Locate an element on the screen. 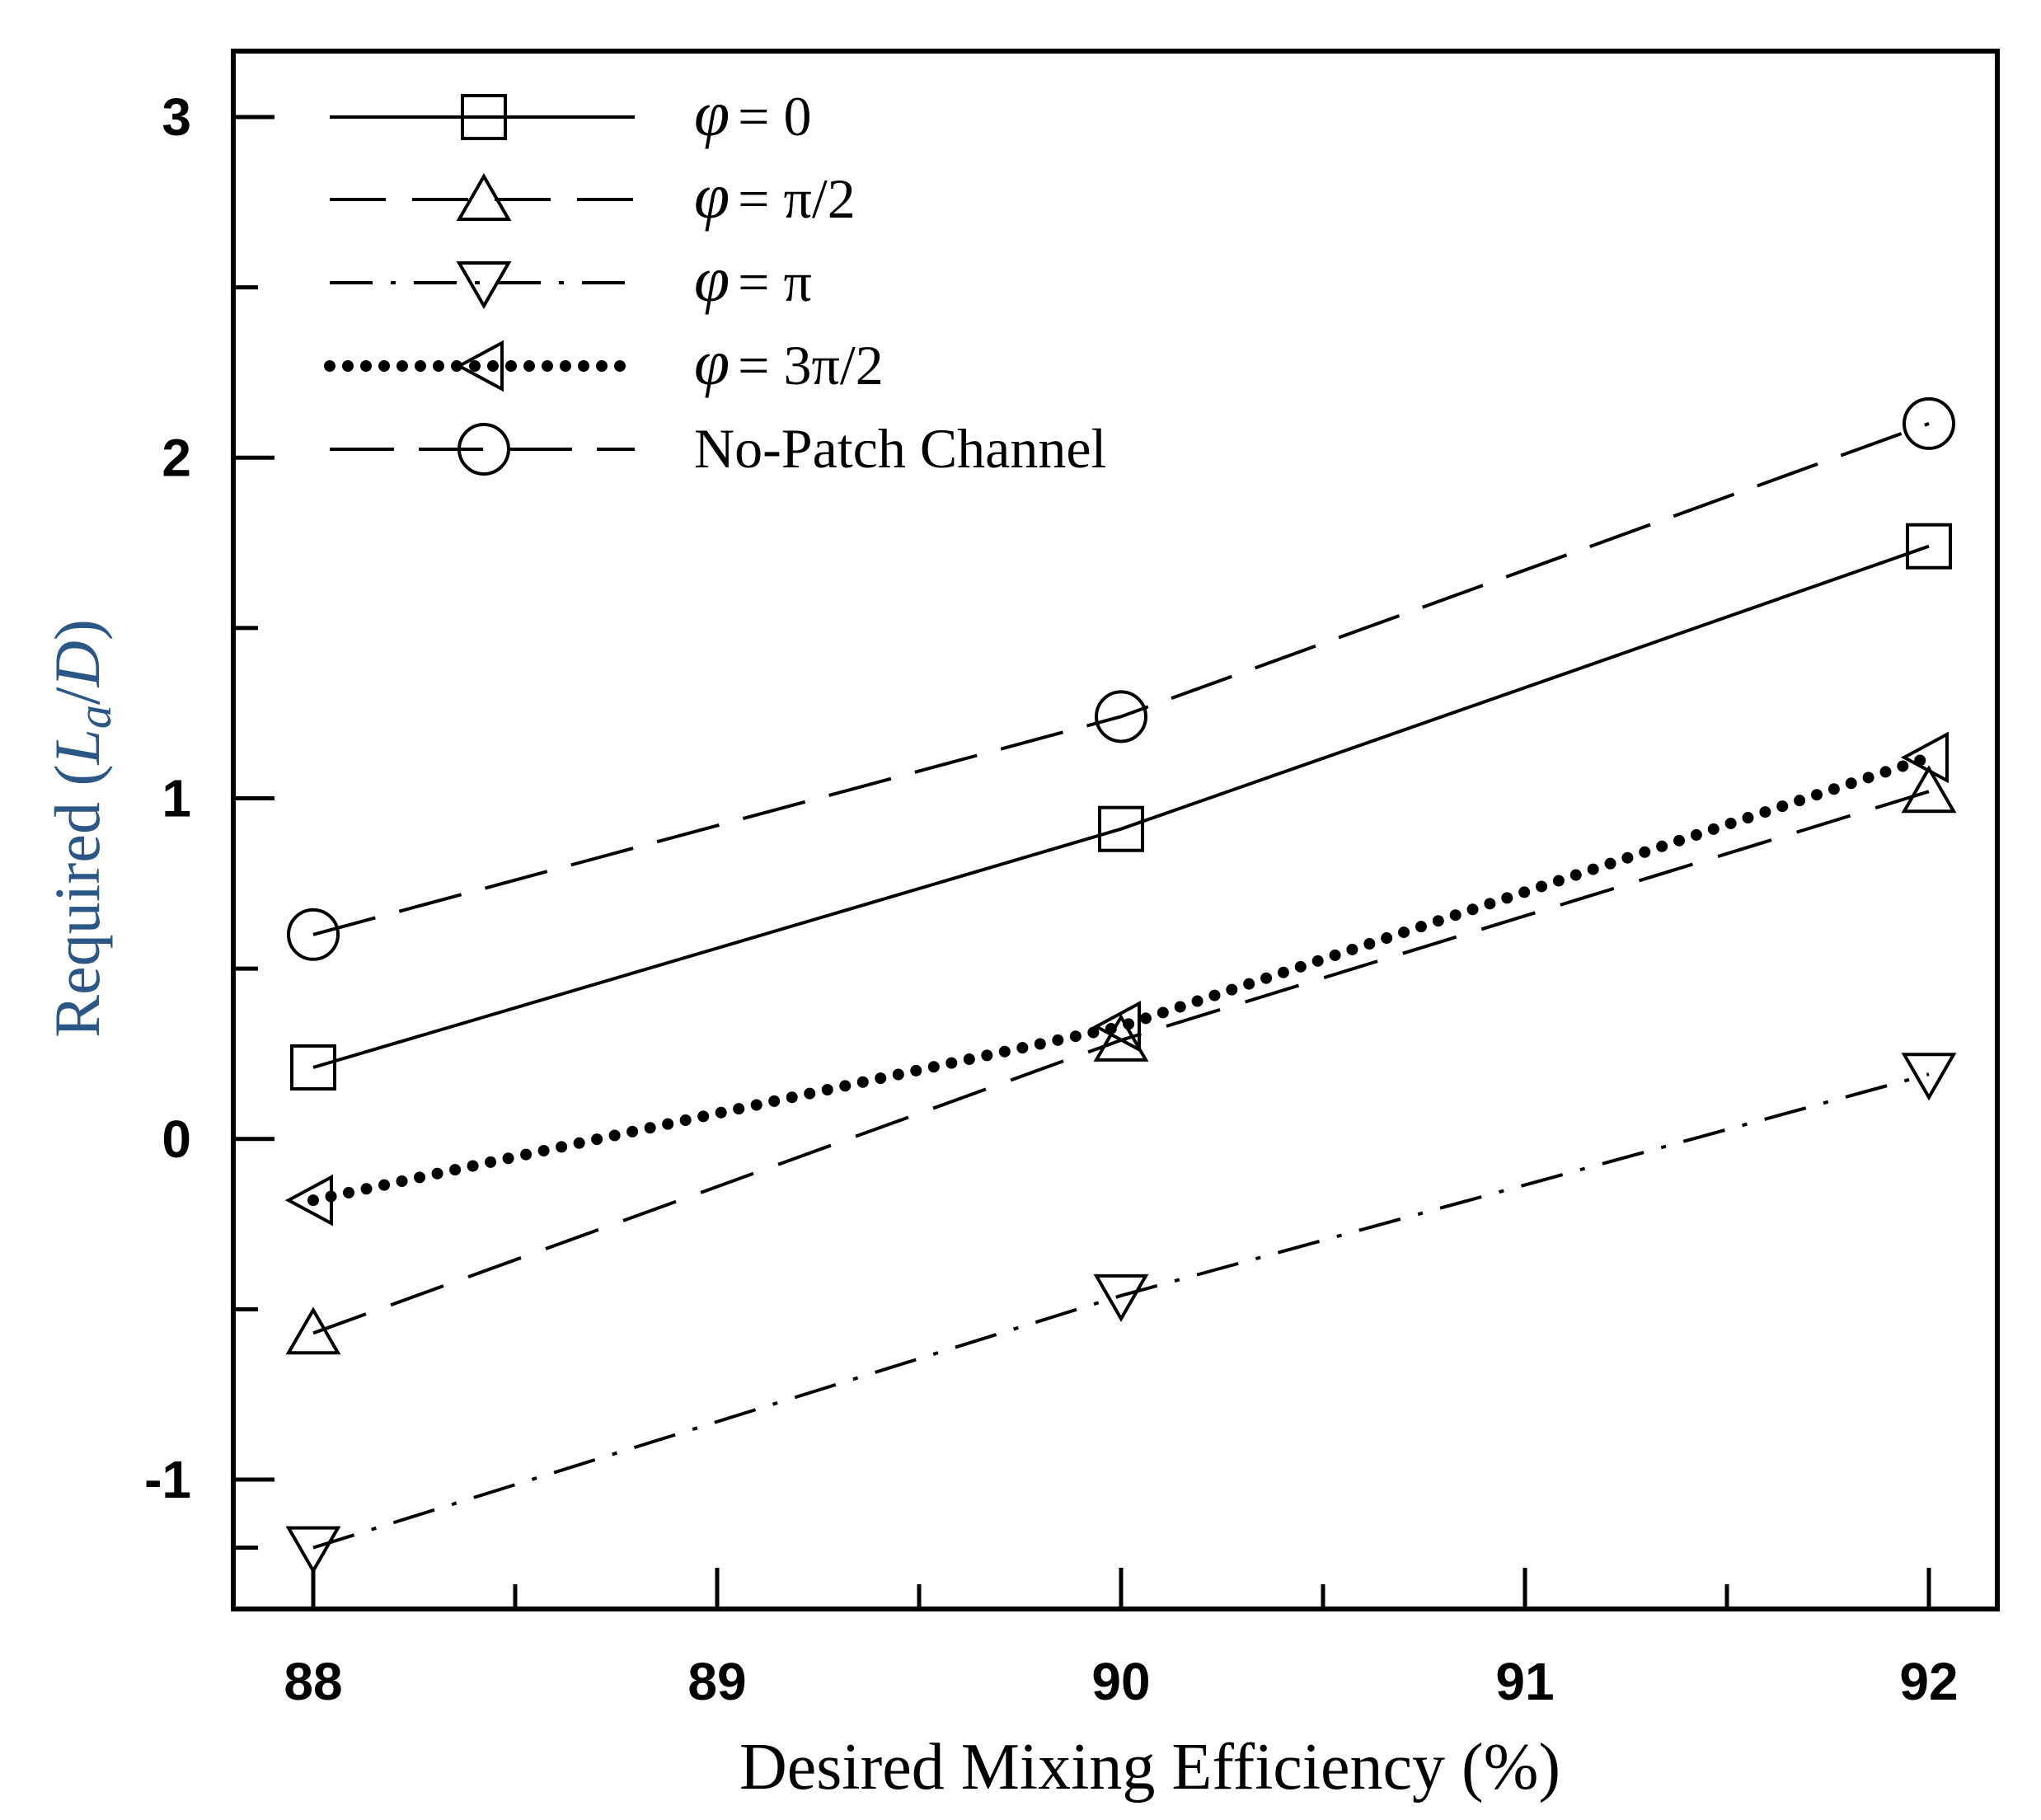 Image resolution: width=2041 pixels, height=1820 pixels. legend-entry: φ = 0 is located at coordinates (571, 113).